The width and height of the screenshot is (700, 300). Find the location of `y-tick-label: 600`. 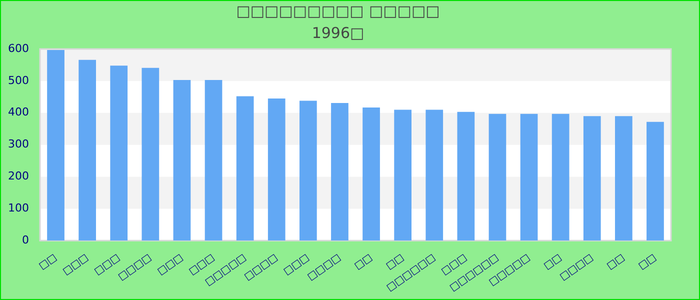

y-tick-label: 600 is located at coordinates (18, 48).